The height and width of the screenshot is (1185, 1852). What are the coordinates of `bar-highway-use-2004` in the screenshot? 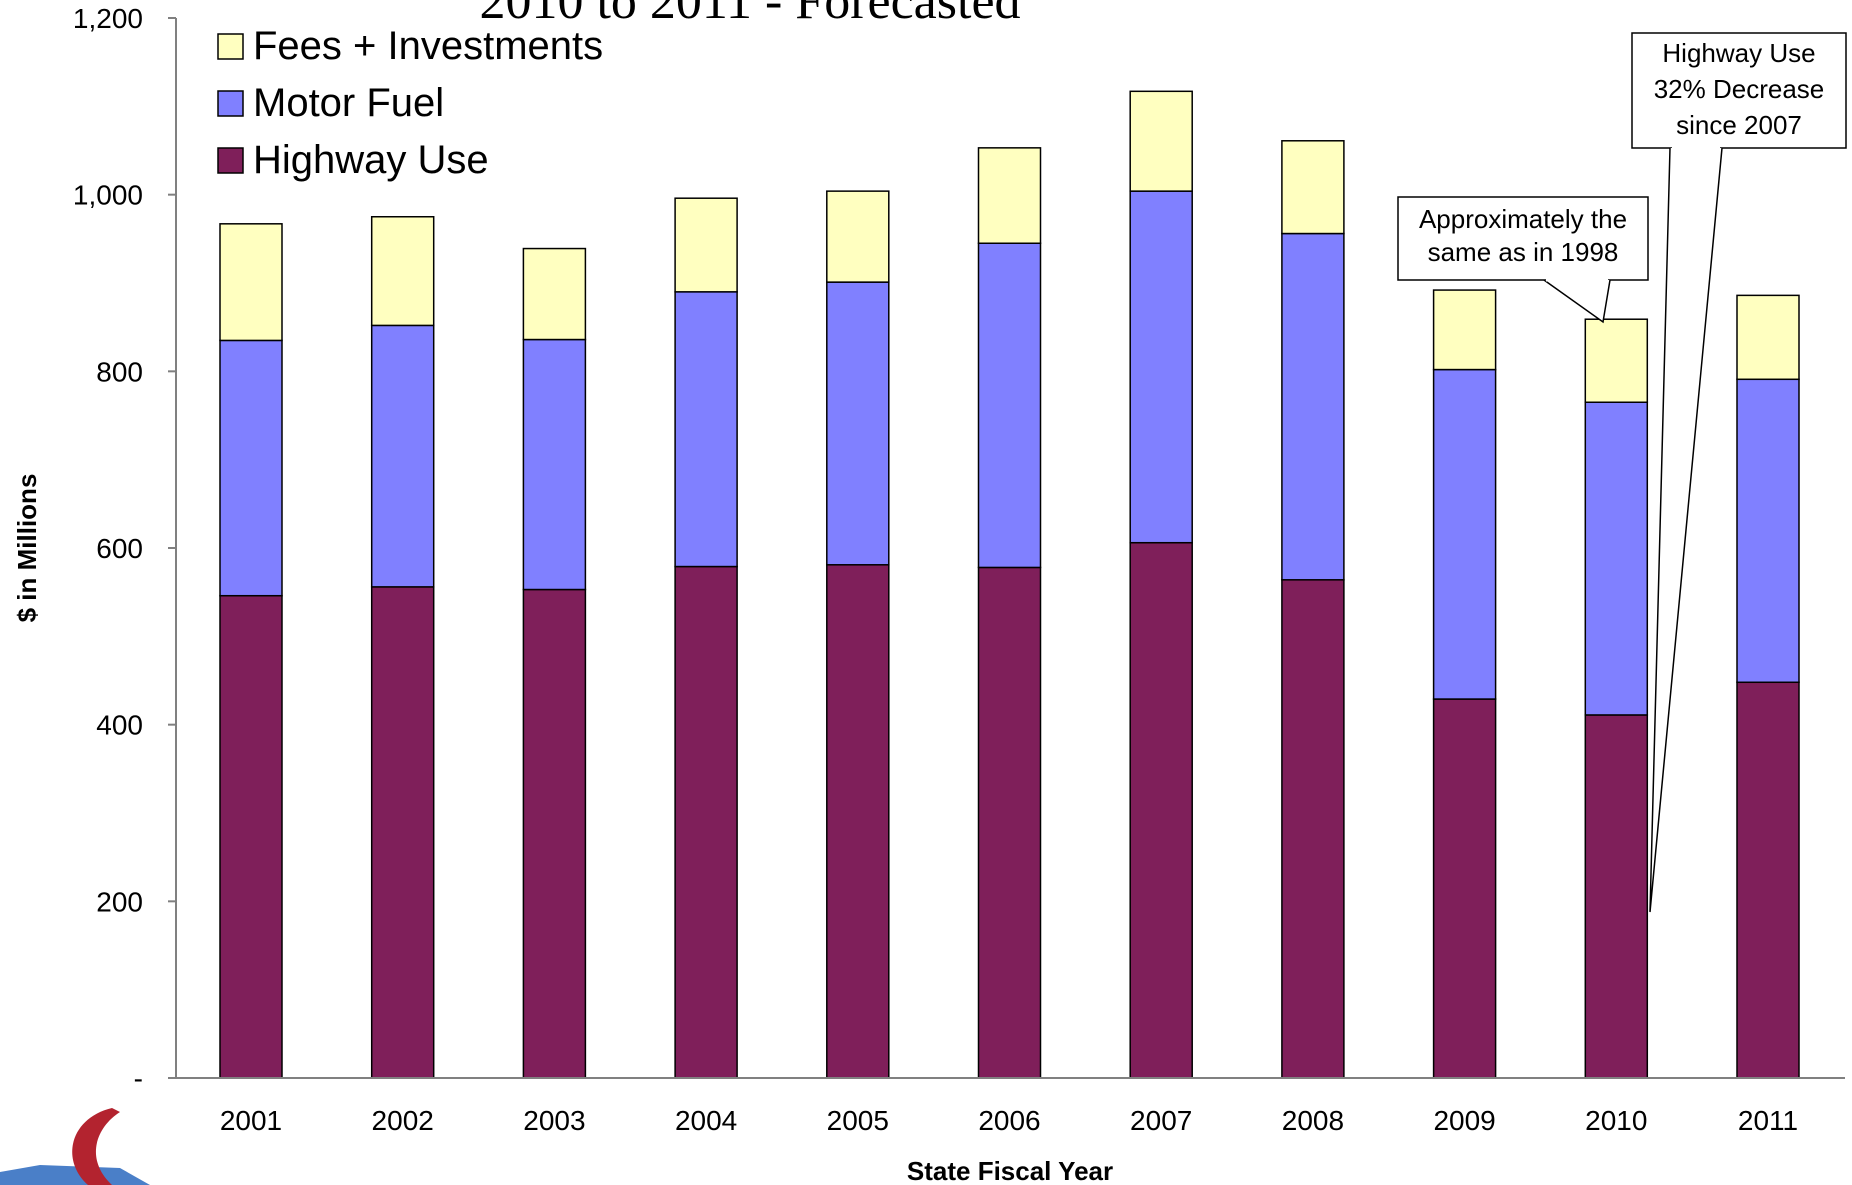 It's located at (706, 822).